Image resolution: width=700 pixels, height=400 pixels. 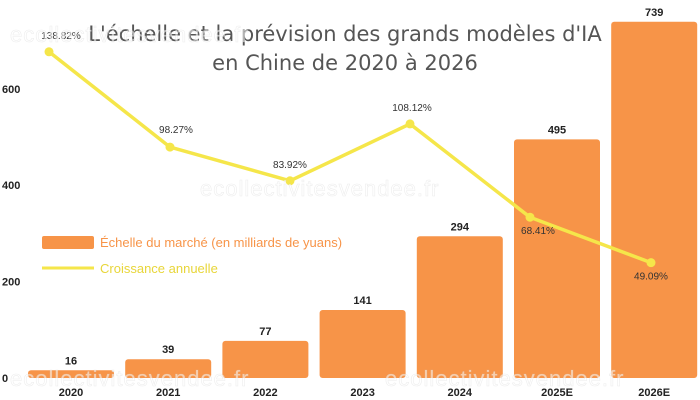 I want to click on growth-label-0: 138.82%, so click(x=61, y=36).